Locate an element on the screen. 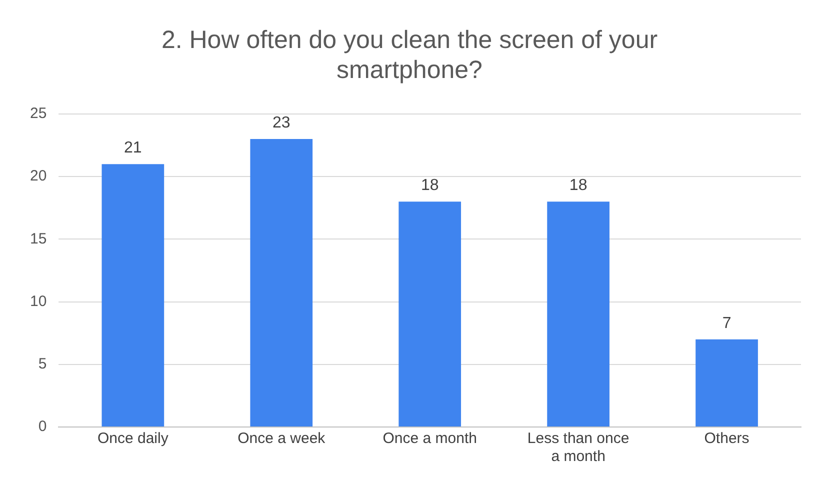 The width and height of the screenshot is (829, 482). x-tick-label: Once daily is located at coordinates (133, 439).